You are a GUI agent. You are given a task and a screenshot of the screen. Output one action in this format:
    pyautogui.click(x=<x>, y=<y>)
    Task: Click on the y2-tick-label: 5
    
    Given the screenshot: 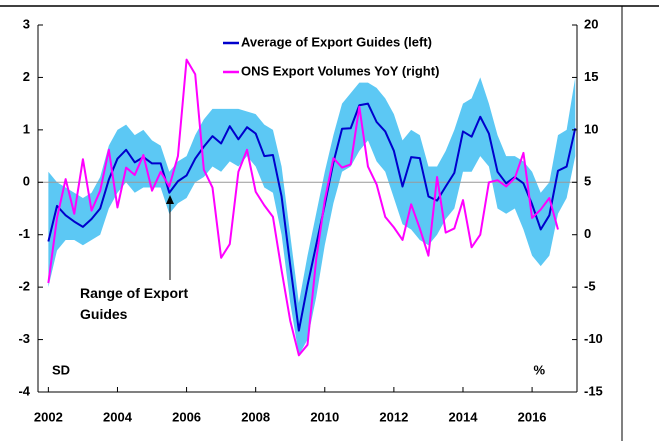 What is the action you would take?
    pyautogui.click(x=587, y=181)
    